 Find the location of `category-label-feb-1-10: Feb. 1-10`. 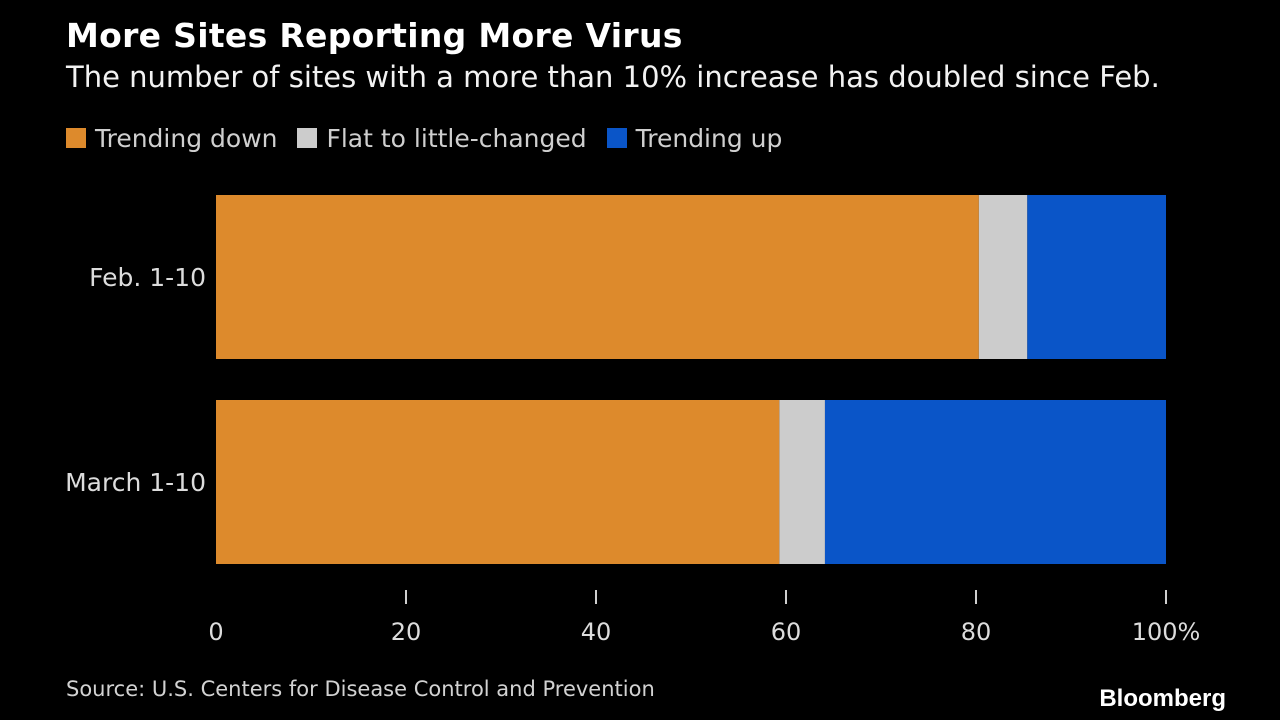

category-label-feb-1-10: Feb. 1-10 is located at coordinates (147, 277).